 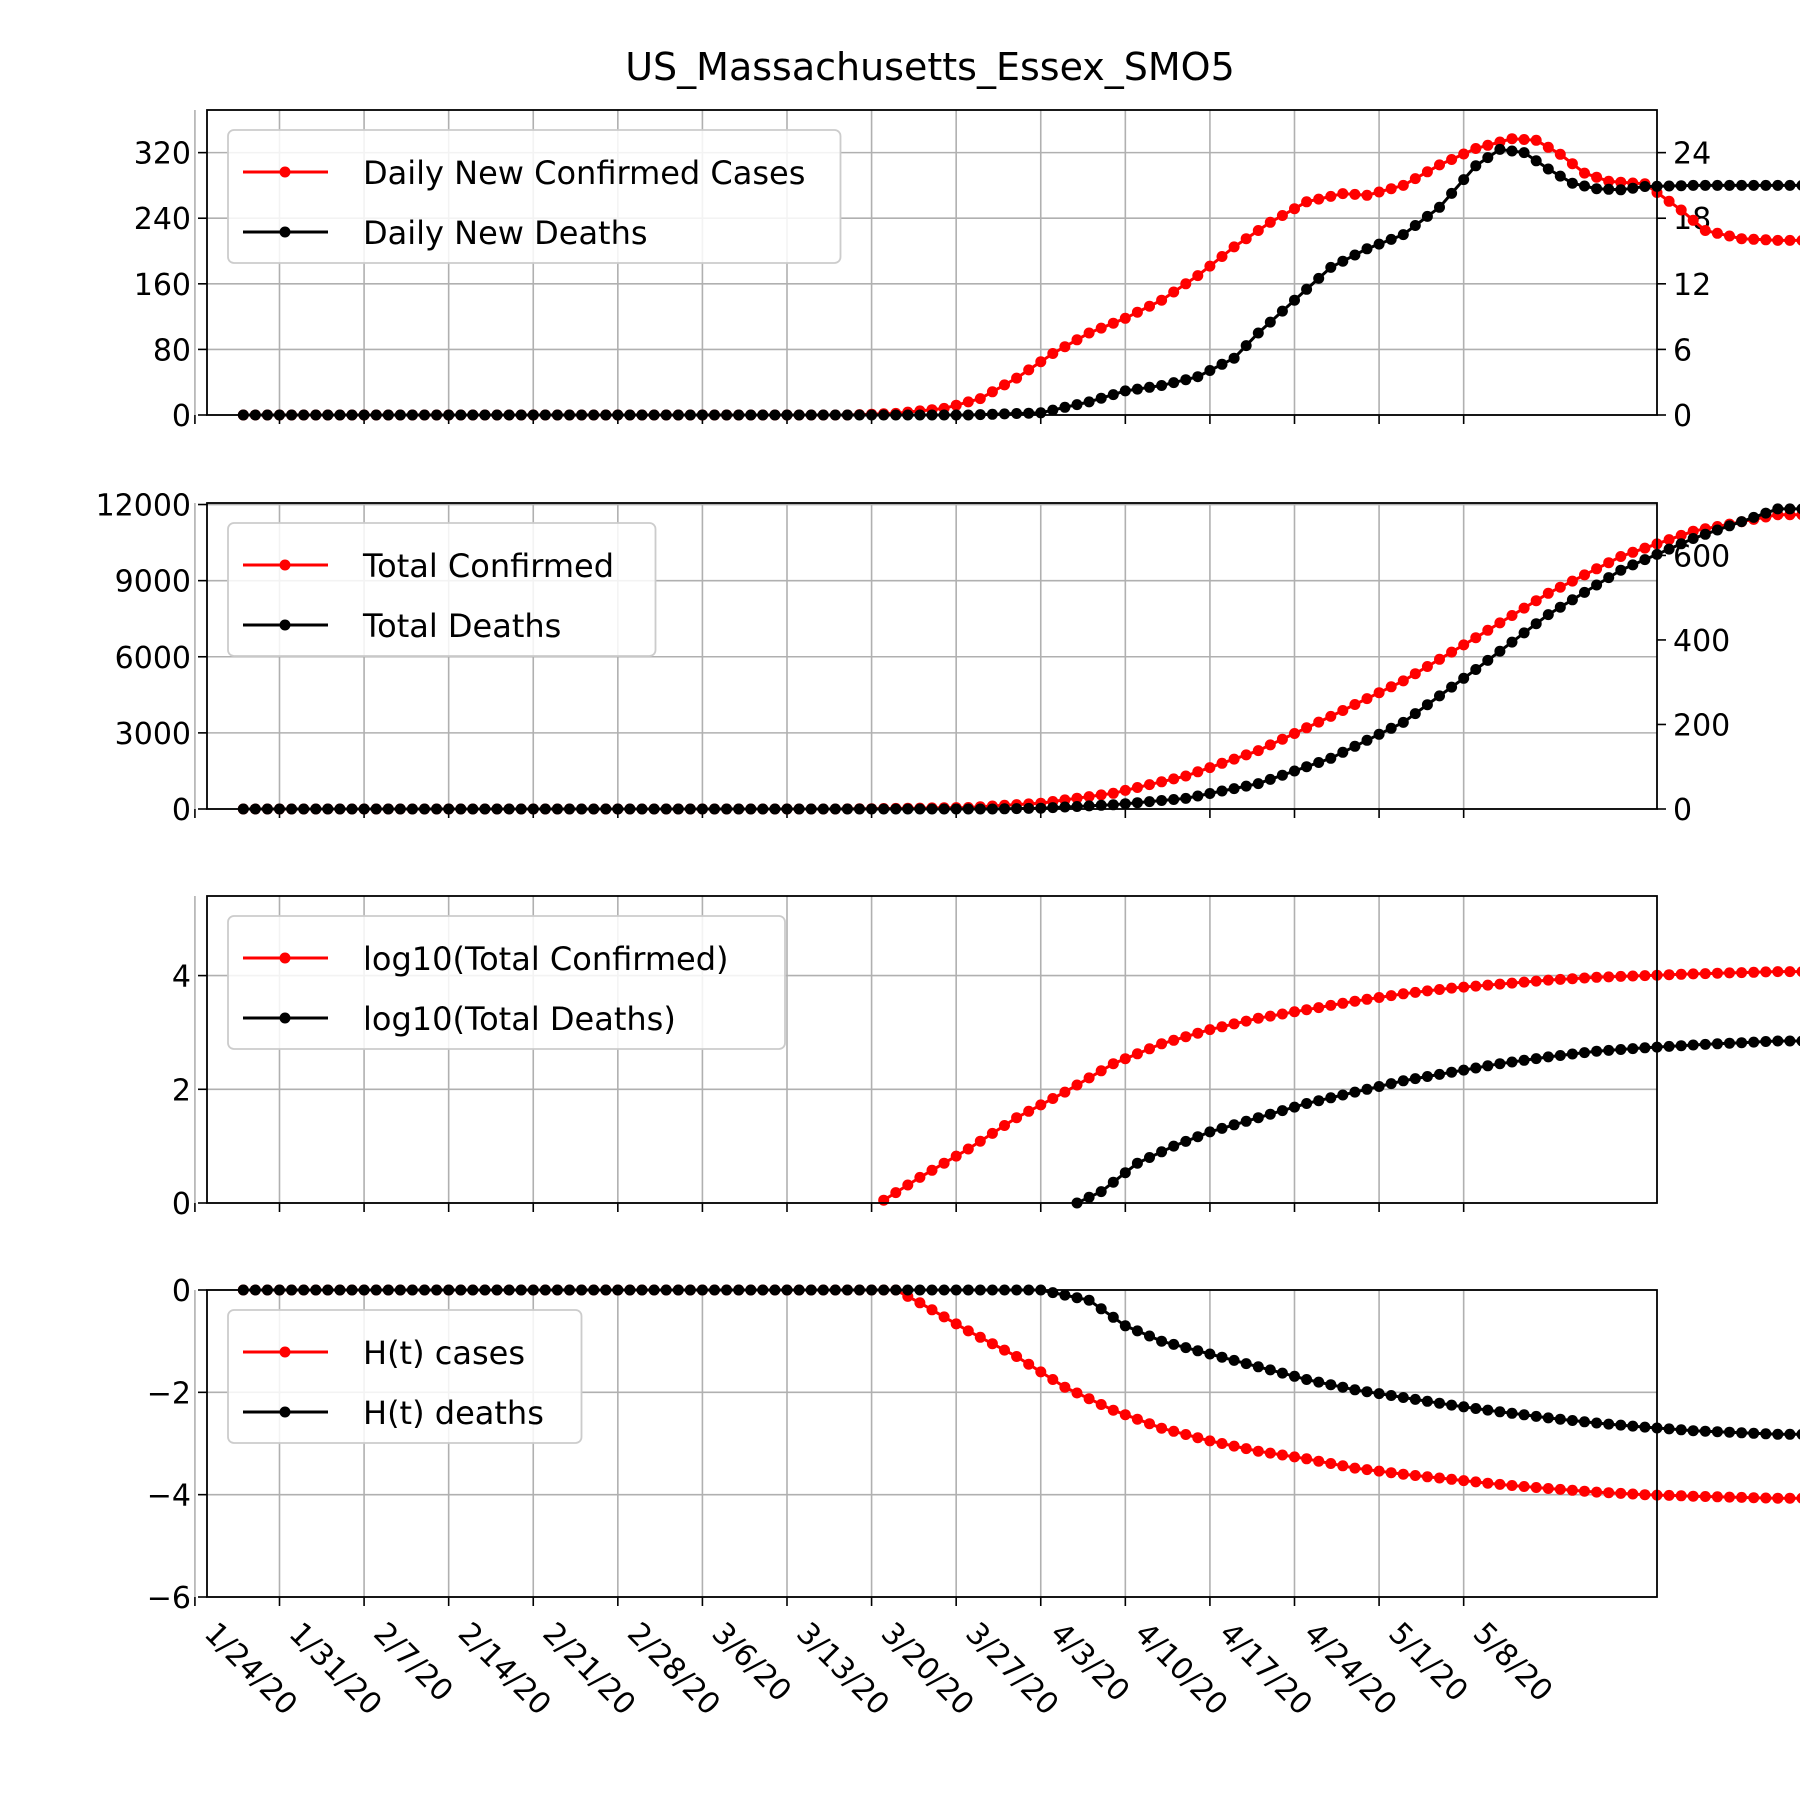 I want to click on y-tick-label: 0, so click(x=181, y=416).